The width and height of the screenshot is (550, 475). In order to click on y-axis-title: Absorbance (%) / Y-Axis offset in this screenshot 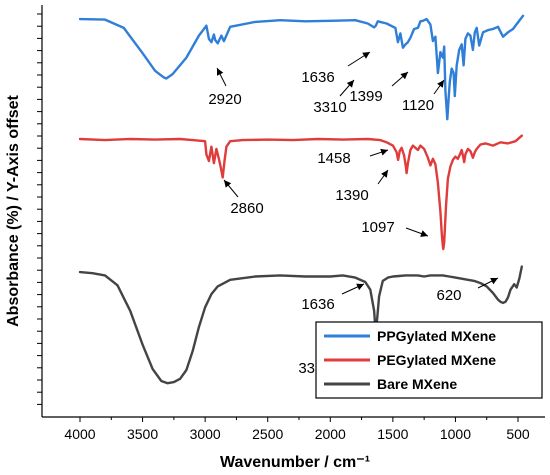, I will do `click(13, 210)`.